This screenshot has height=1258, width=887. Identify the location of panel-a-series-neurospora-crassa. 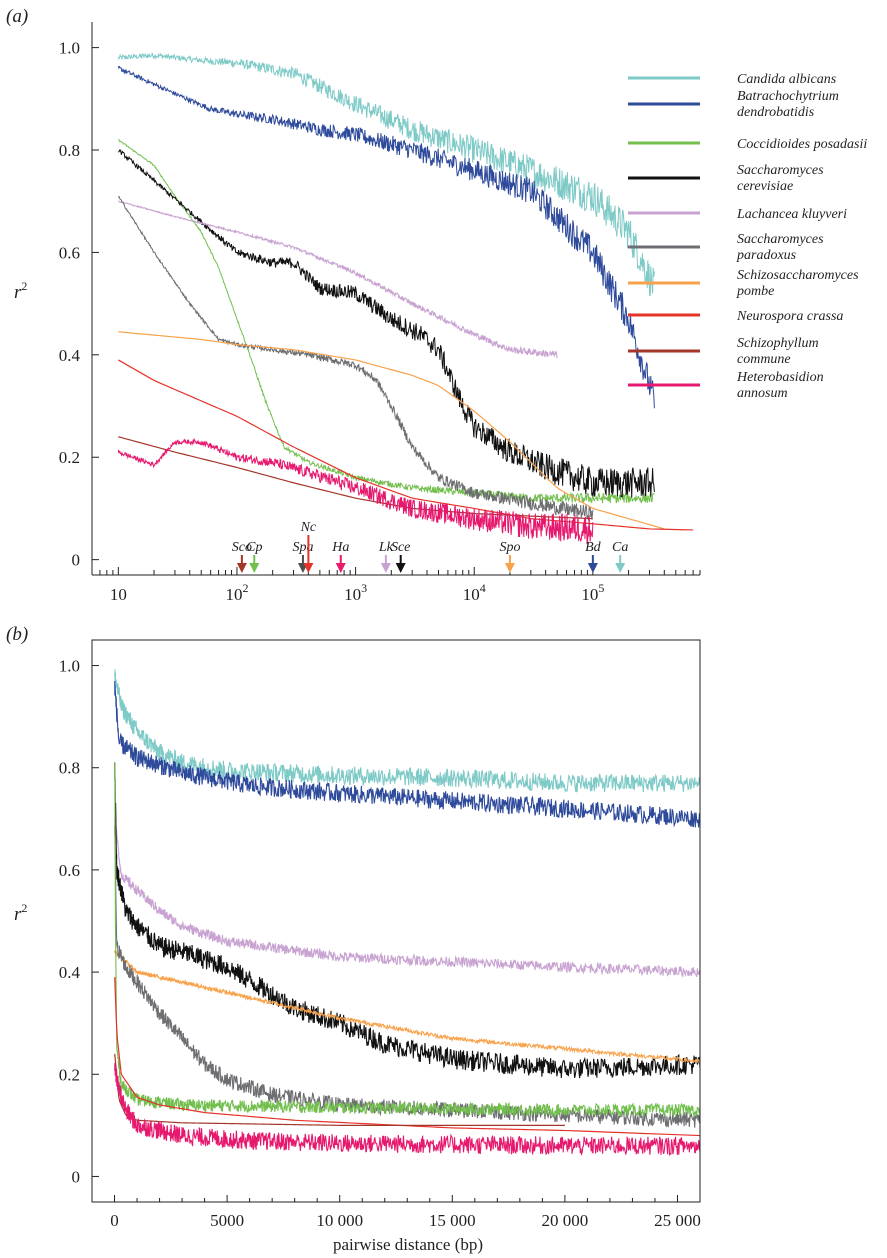
(406, 445).